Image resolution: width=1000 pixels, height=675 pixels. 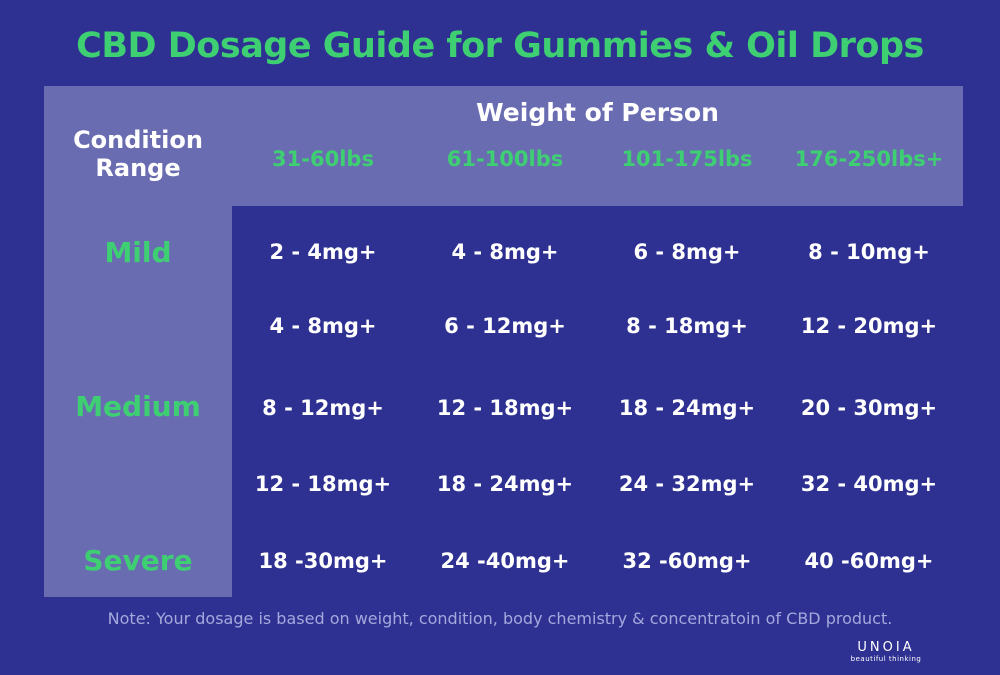 I want to click on condition-header-line1: Condition, so click(x=138, y=140).